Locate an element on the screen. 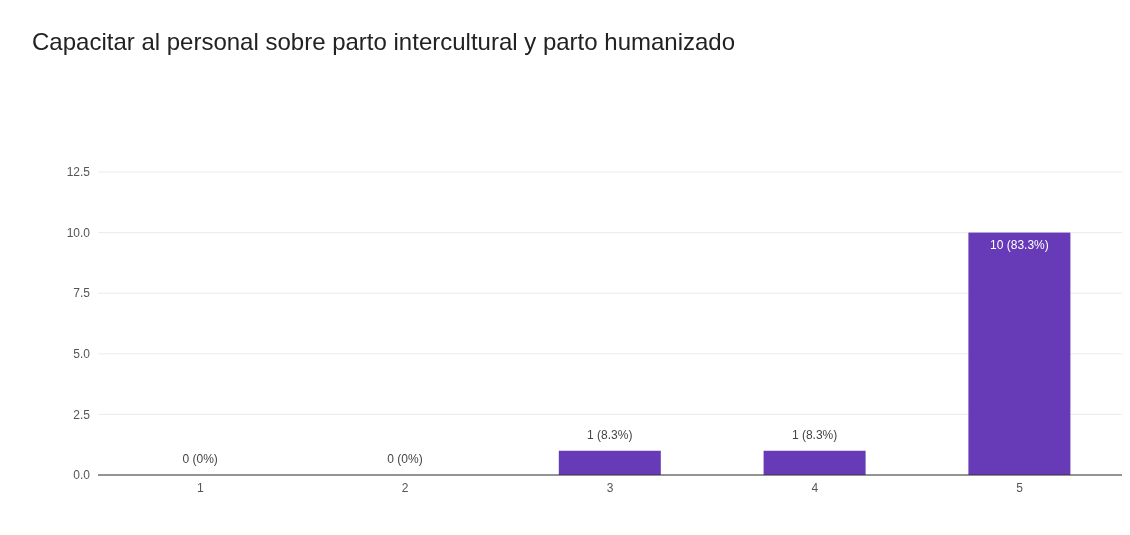 This screenshot has height=535, width=1130. x-tick-label: 3 is located at coordinates (610, 487).